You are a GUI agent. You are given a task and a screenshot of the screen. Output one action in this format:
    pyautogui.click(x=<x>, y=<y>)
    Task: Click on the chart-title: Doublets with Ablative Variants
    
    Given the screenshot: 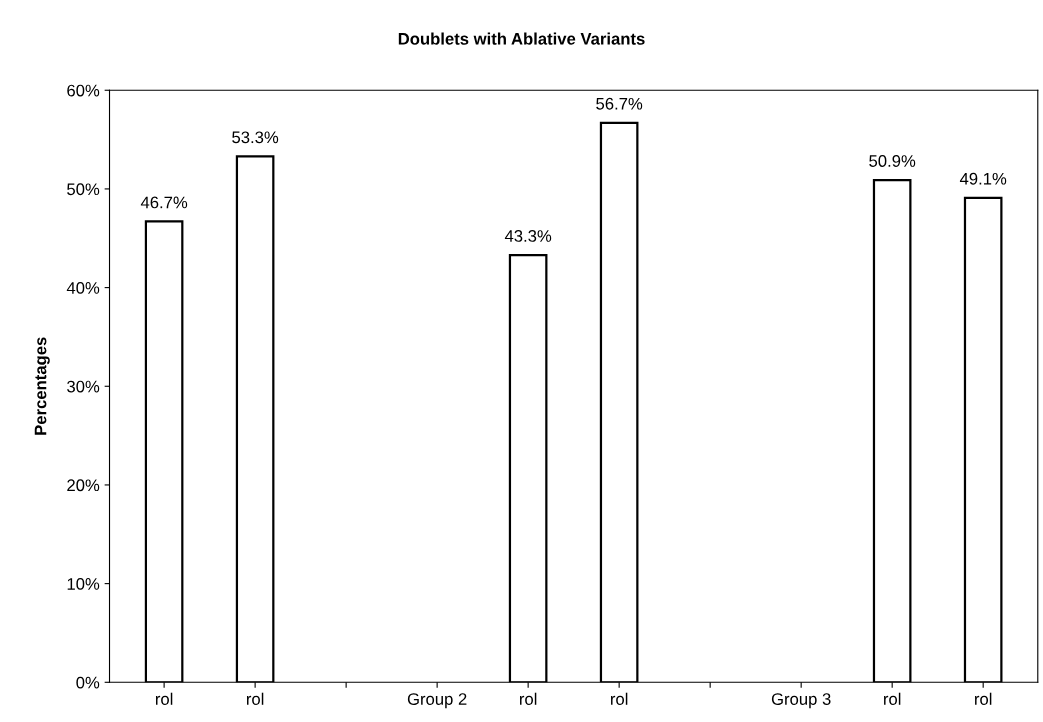 What is the action you would take?
    pyautogui.click(x=521, y=38)
    